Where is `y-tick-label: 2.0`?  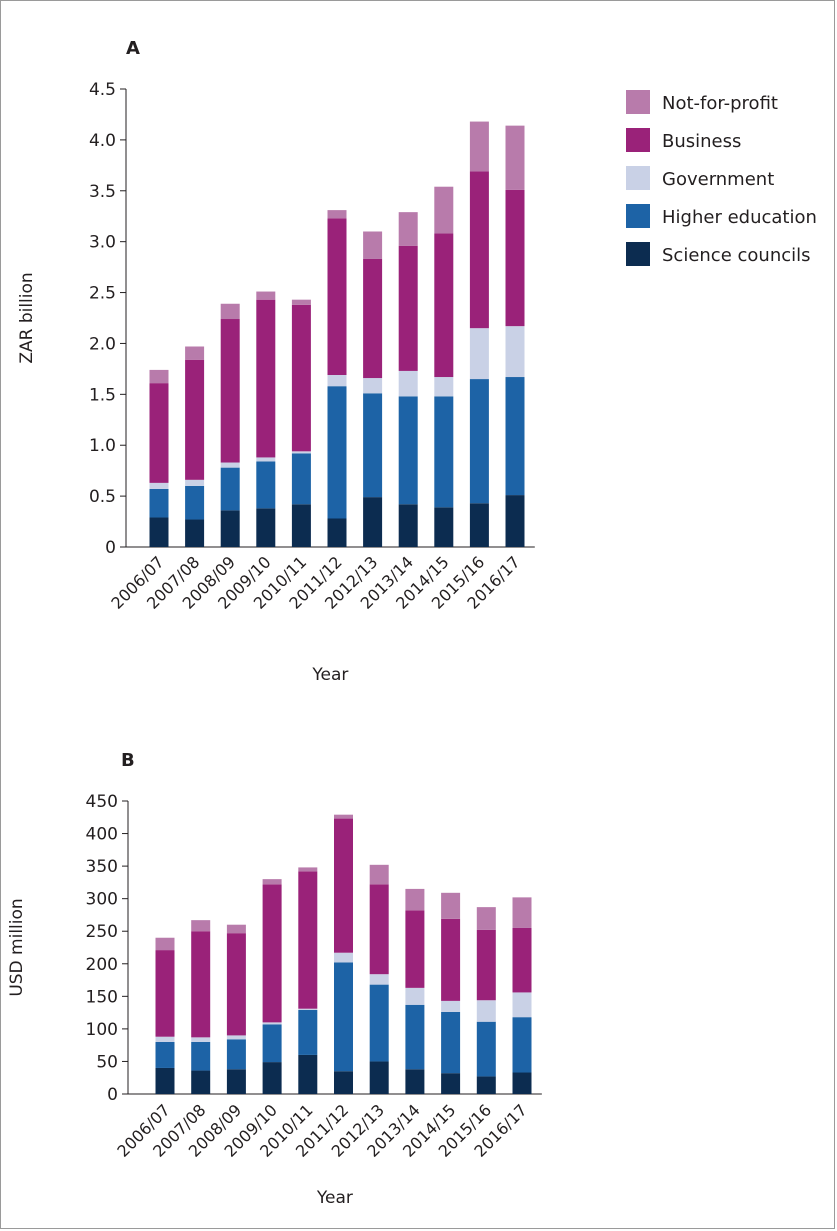
y-tick-label: 2.0 is located at coordinates (102, 344).